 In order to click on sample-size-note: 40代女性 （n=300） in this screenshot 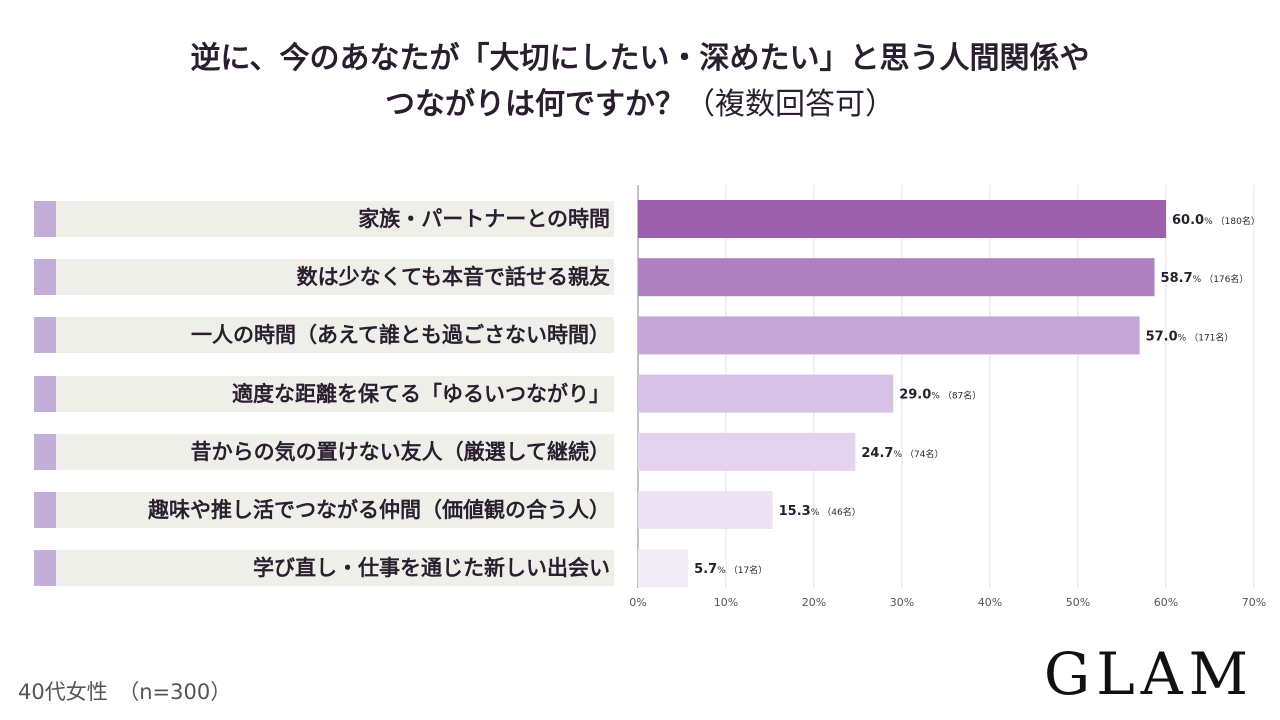, I will do `click(125, 692)`.